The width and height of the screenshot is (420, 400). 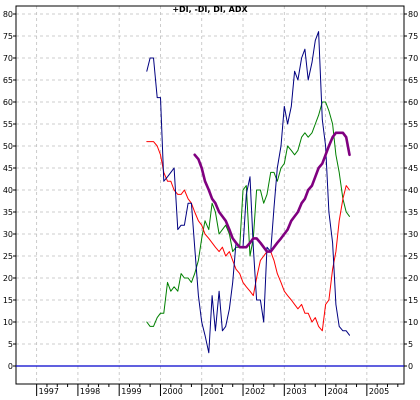 I want to click on y-tick-label-left: 25, so click(x=8, y=256).